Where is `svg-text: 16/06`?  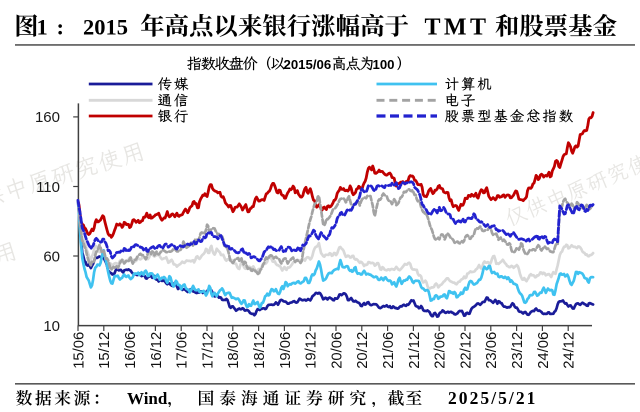
svg-text: 16/06 is located at coordinates (131, 350).